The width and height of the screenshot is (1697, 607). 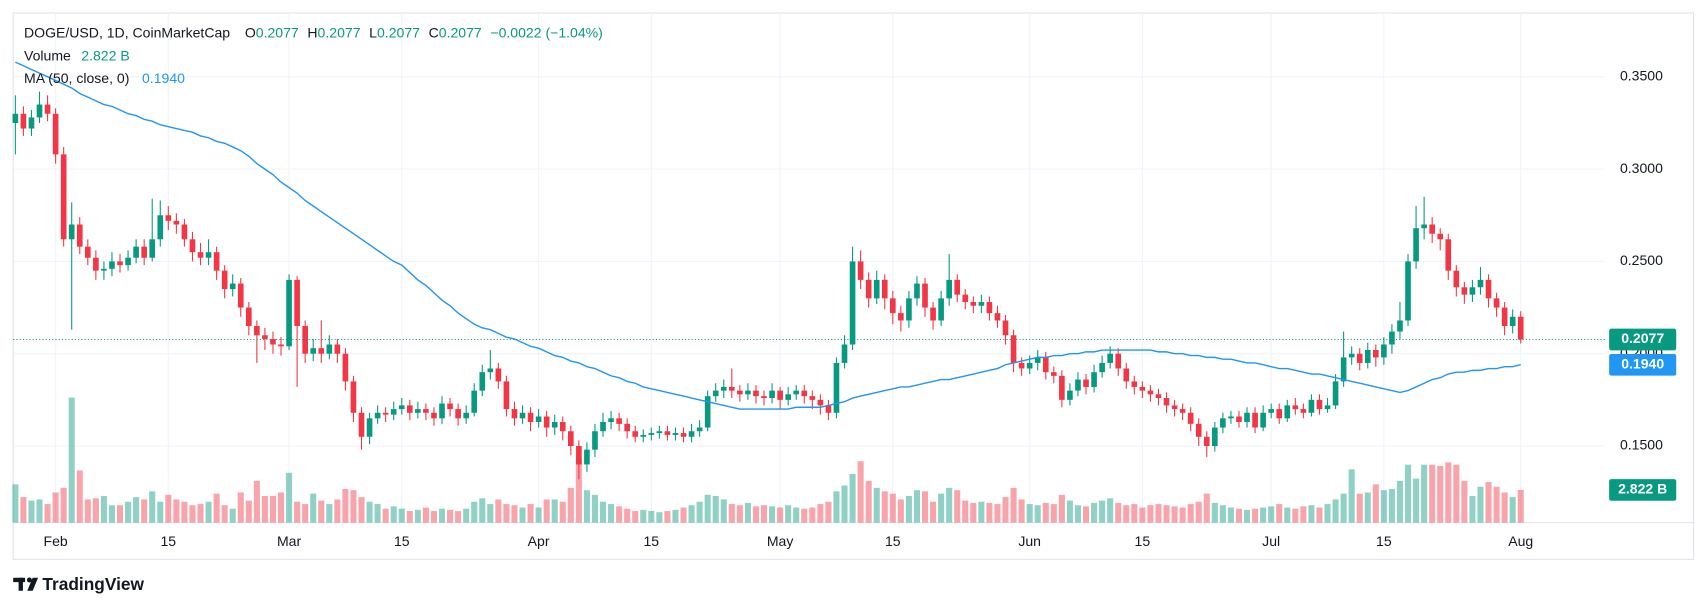 What do you see at coordinates (277, 32) in the screenshot?
I see `ohlc-value: 0.2077` at bounding box center [277, 32].